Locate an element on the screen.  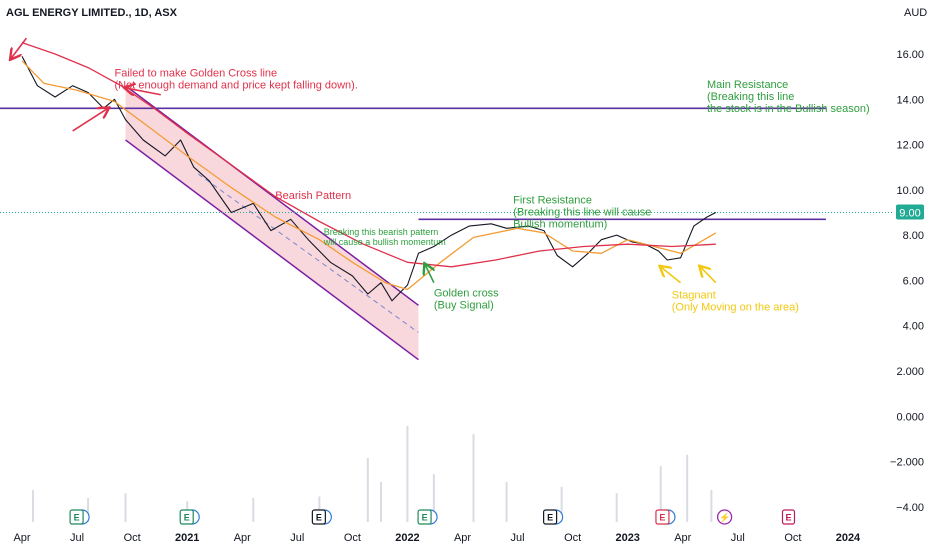
event-marker-flash: ⚡ is located at coordinates (724, 517).